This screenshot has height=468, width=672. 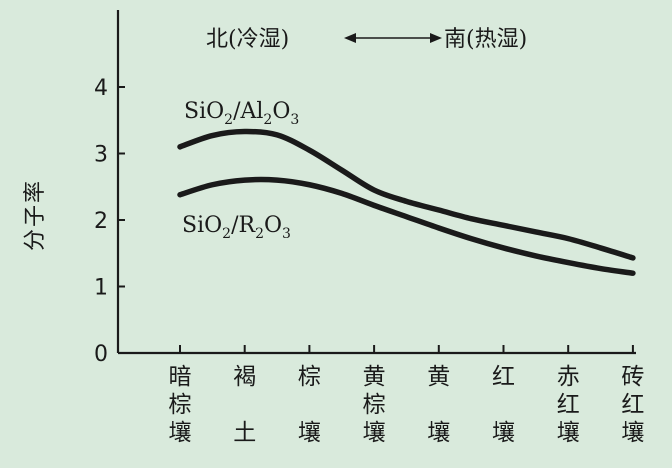 I want to click on title-right: 南(热湿), so click(x=485, y=39).